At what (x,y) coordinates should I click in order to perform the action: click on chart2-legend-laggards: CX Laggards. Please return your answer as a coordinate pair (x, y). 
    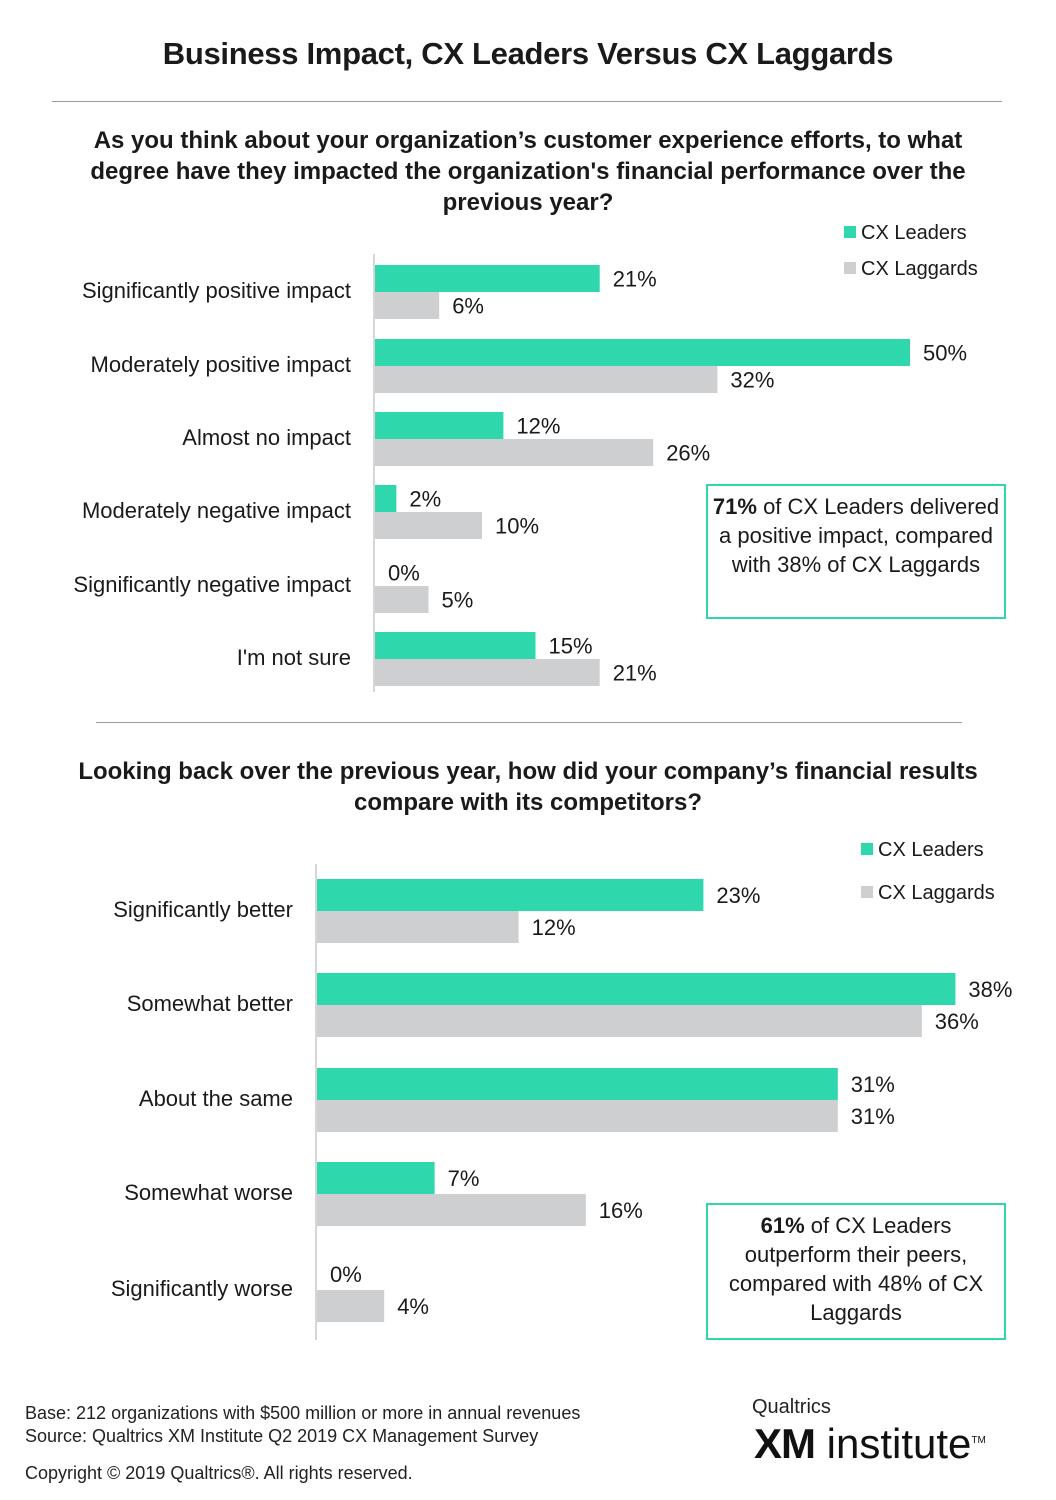
    Looking at the image, I should click on (928, 893).